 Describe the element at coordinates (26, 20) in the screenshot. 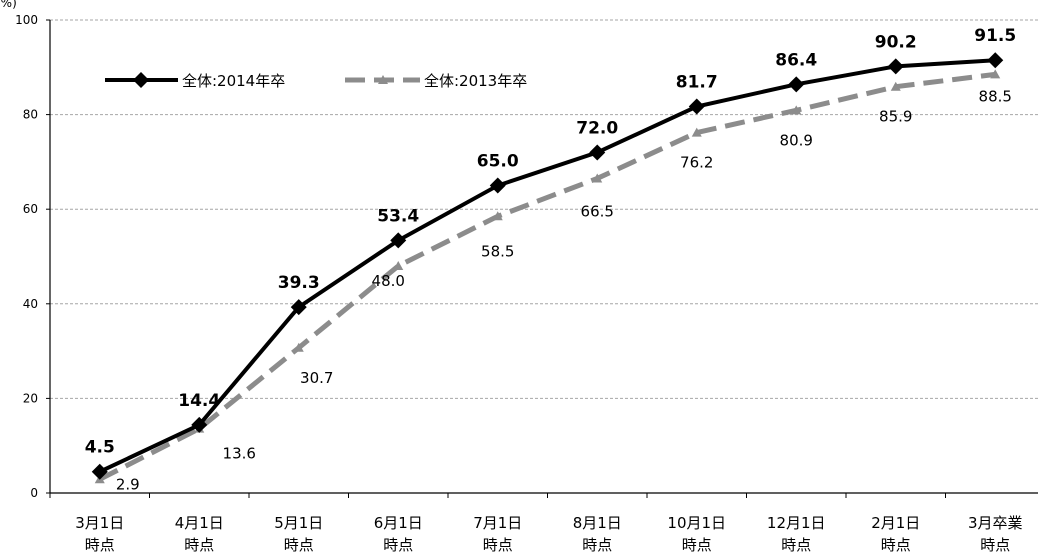

I see `y-tick-label: 100` at that location.